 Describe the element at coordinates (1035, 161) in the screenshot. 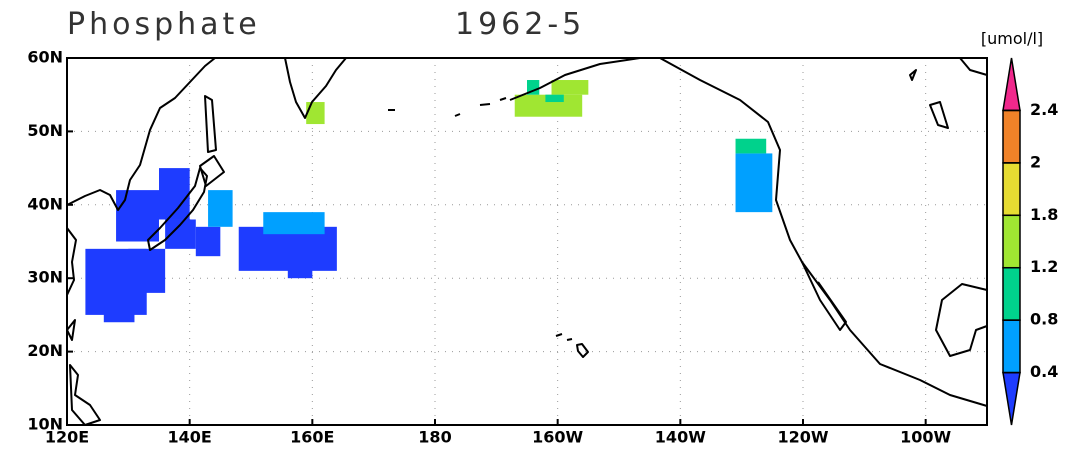

I see `colorbar-label: 2` at that location.